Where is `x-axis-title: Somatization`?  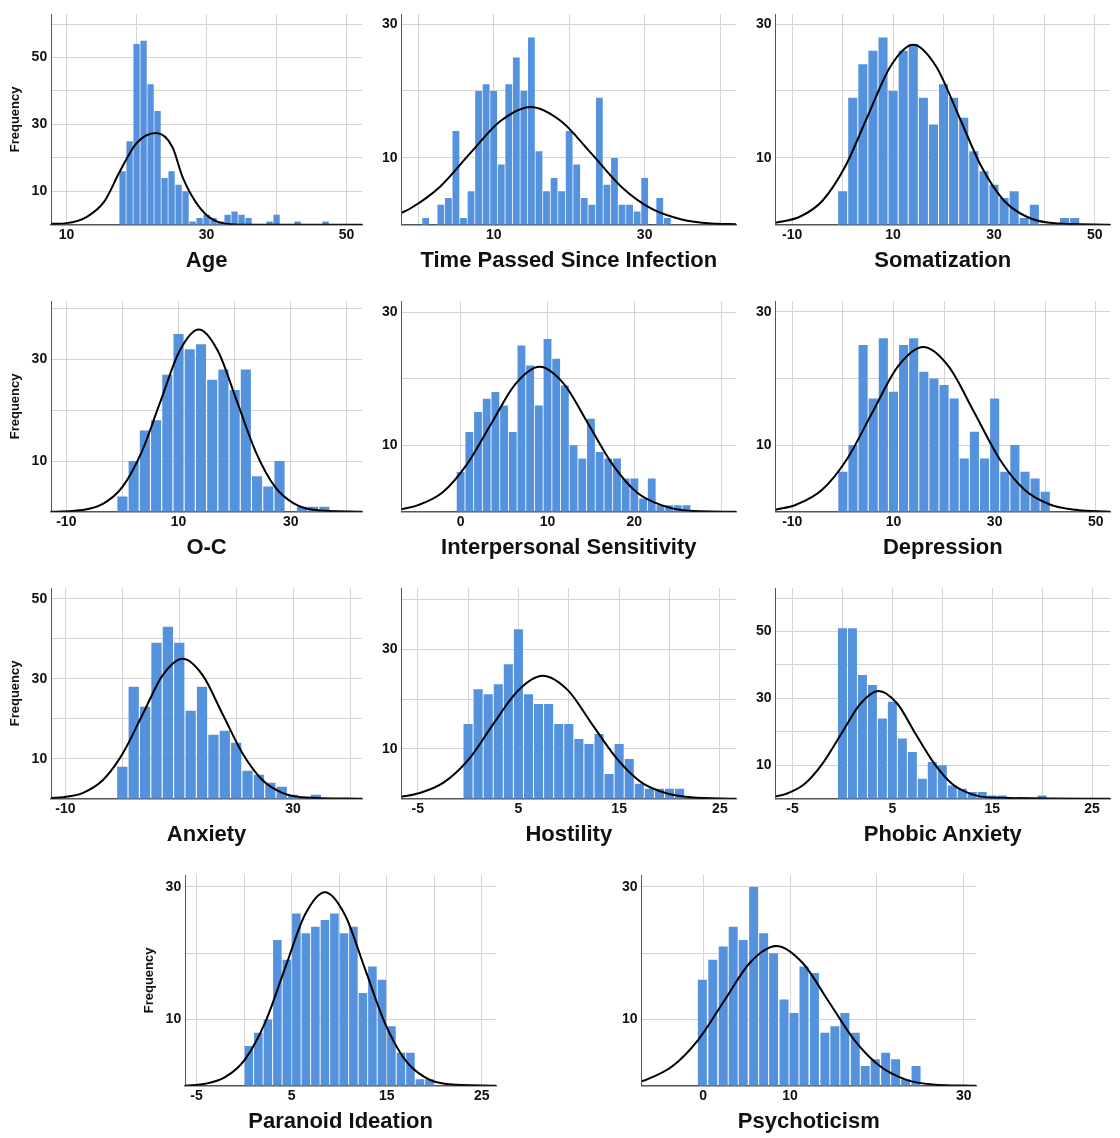
x-axis-title: Somatization is located at coordinates (943, 259).